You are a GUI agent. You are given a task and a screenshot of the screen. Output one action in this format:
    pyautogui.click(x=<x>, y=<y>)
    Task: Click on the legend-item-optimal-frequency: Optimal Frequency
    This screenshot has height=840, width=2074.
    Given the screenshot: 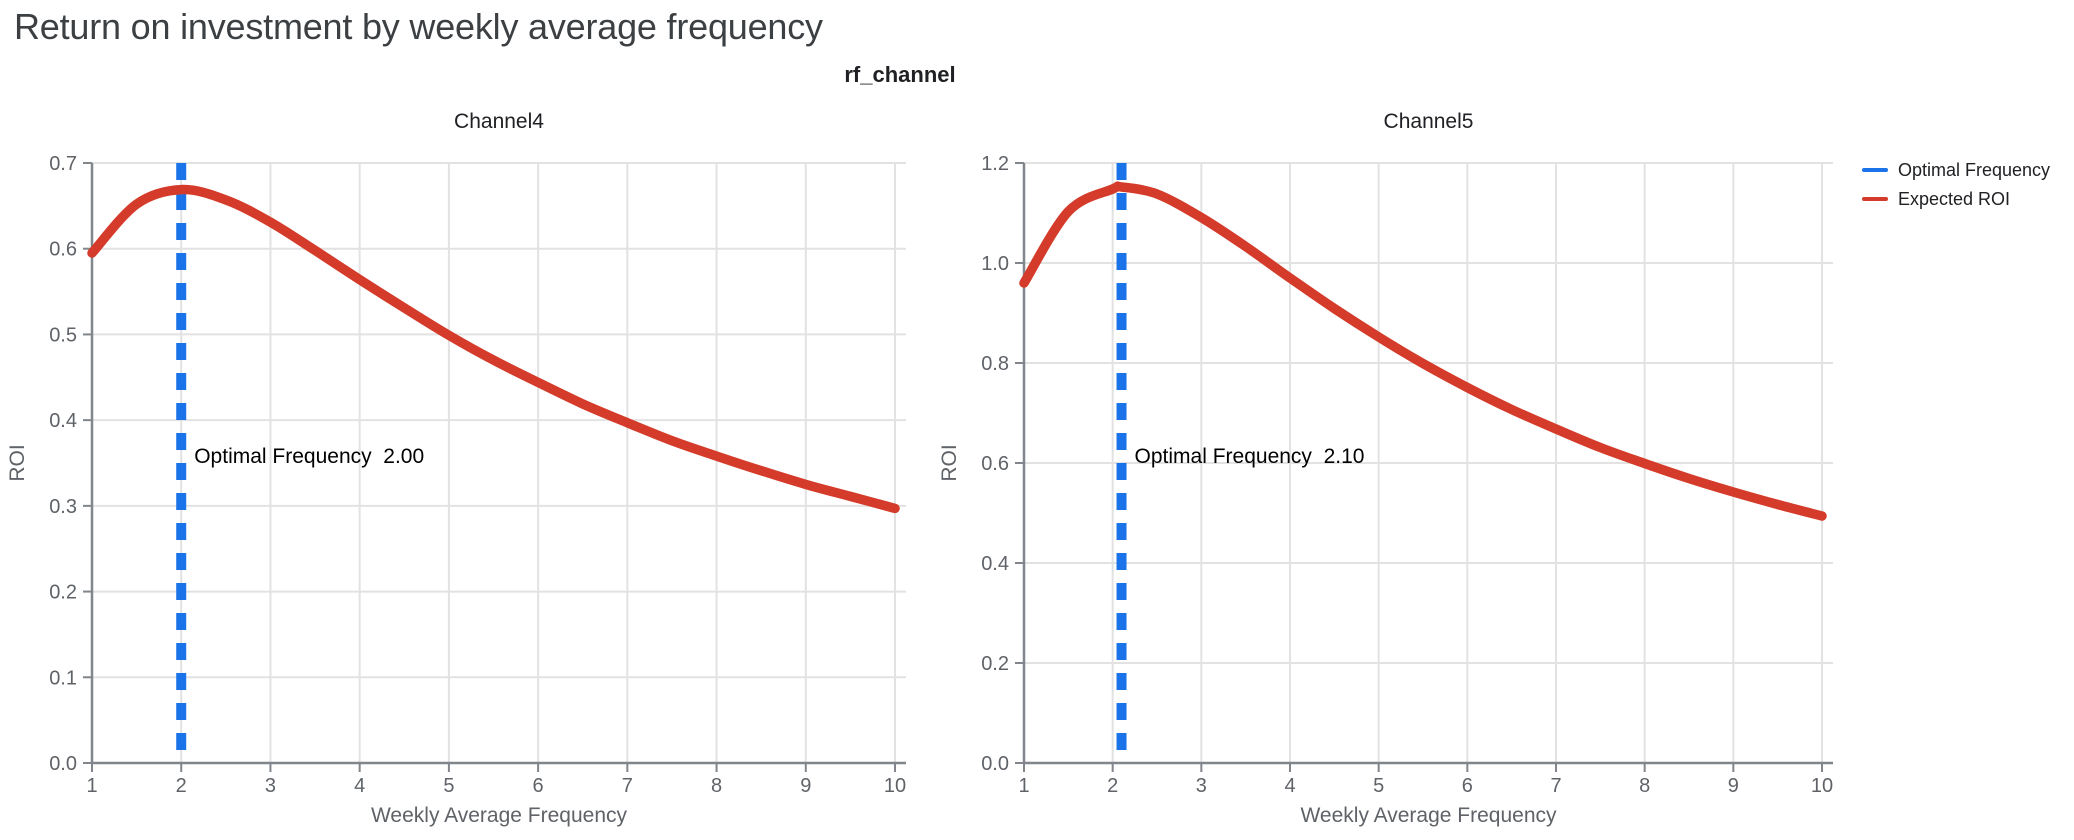 What is the action you would take?
    pyautogui.click(x=1956, y=170)
    